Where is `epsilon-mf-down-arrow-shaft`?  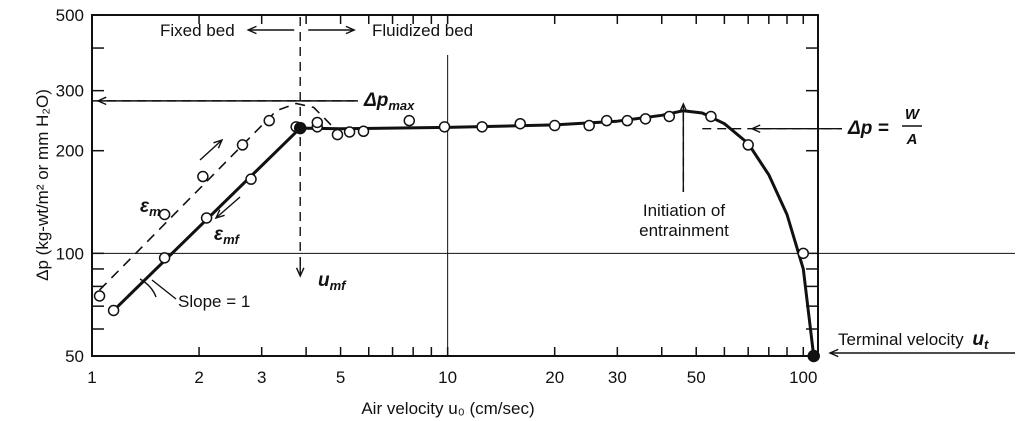
epsilon-mf-down-arrow-shaft is located at coordinates (228, 207).